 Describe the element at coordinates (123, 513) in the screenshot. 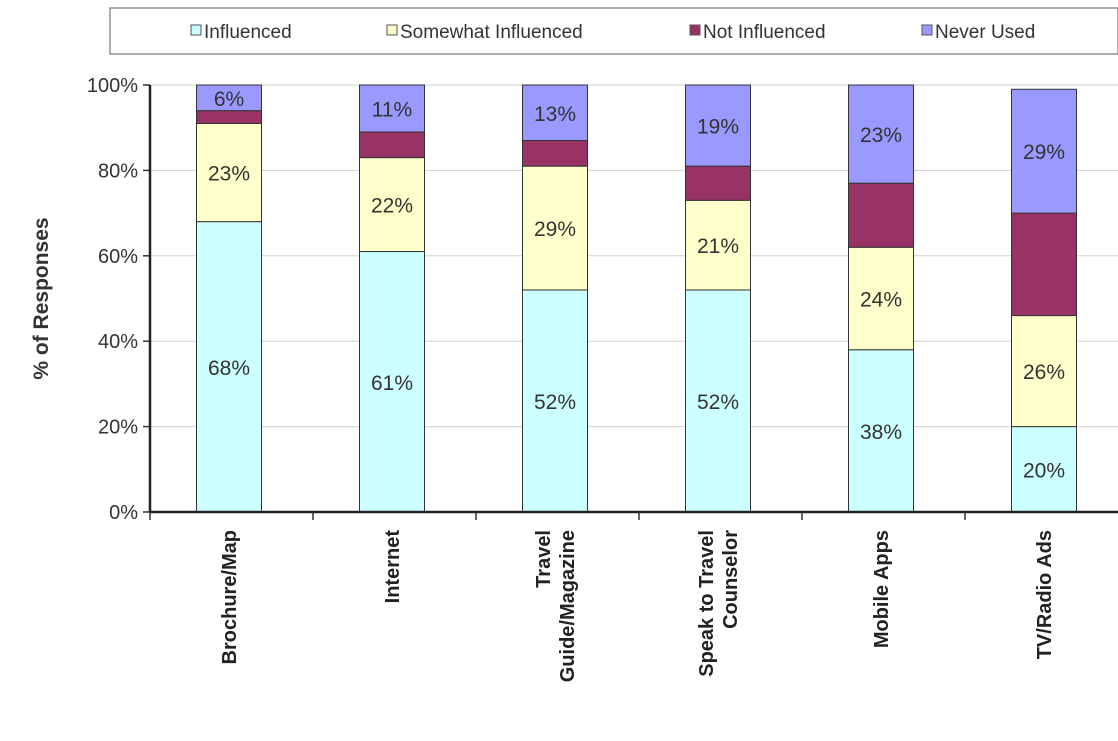

I see `y-tick-label: 0%` at that location.